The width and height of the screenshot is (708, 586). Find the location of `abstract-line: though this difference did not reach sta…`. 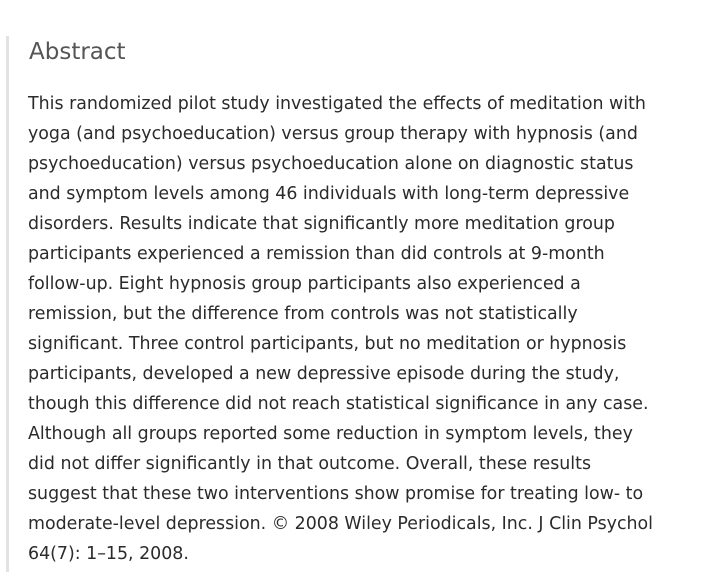

abstract-line: though this difference did not reach sta… is located at coordinates (338, 404).